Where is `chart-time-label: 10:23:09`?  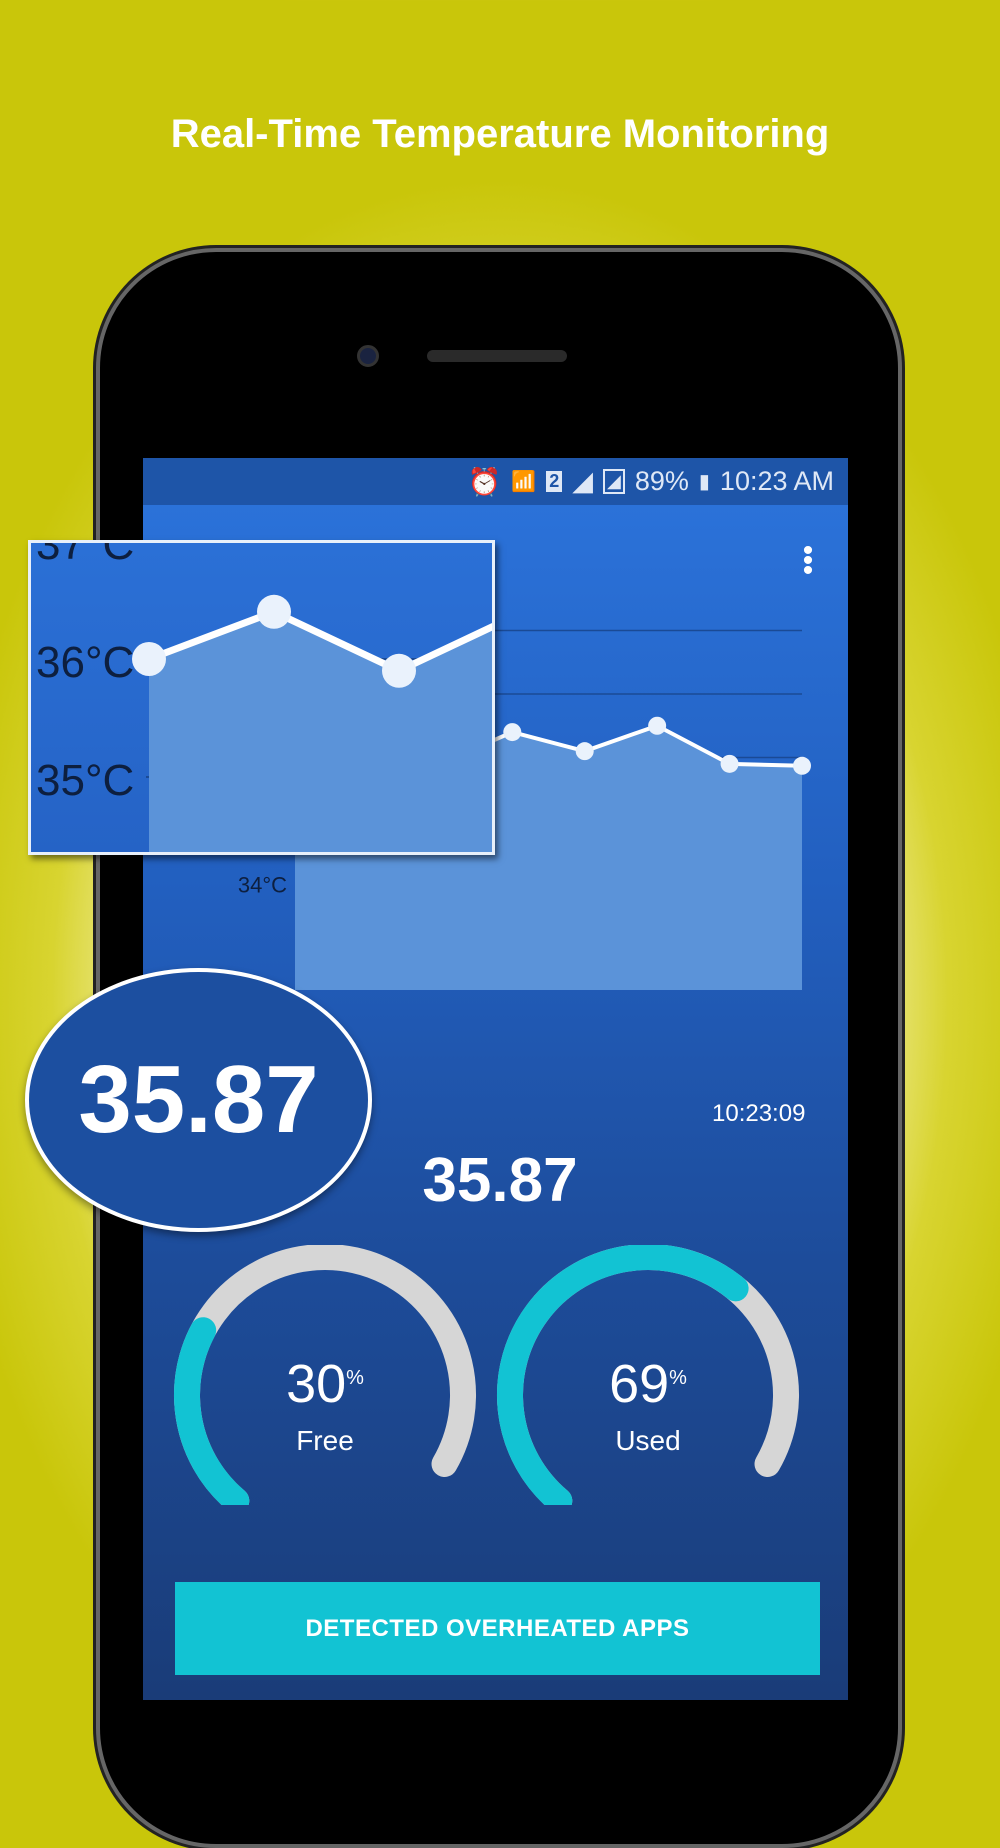
chart-time-label: 10:23:09 is located at coordinates (759, 1113).